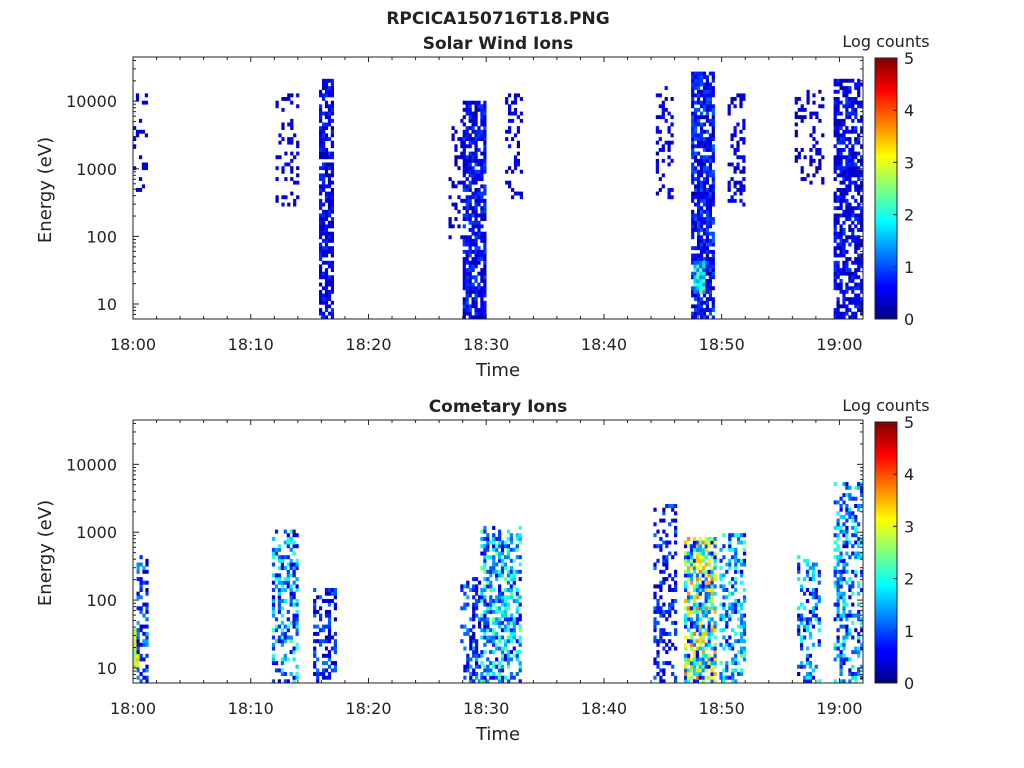  I want to click on colorbar-tick-label: 0, so click(909, 683).